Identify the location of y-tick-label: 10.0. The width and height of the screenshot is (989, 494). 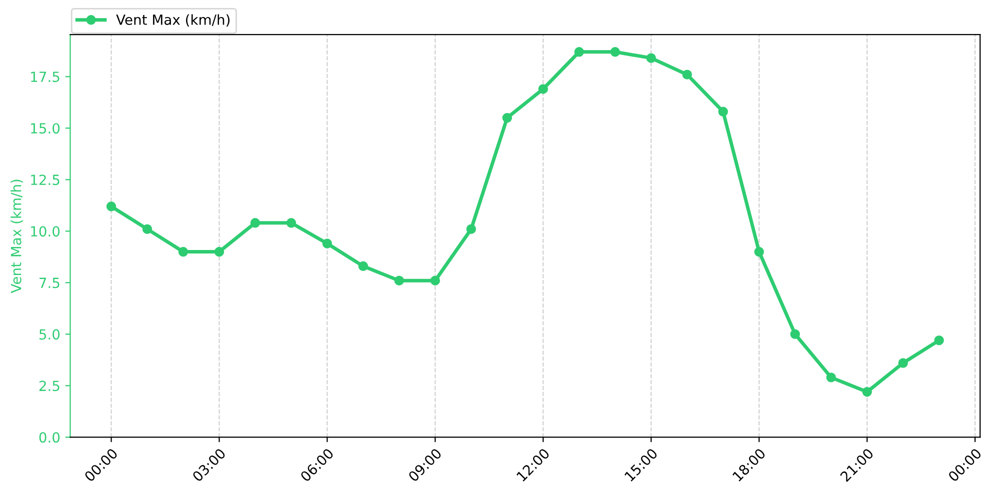
(45, 231).